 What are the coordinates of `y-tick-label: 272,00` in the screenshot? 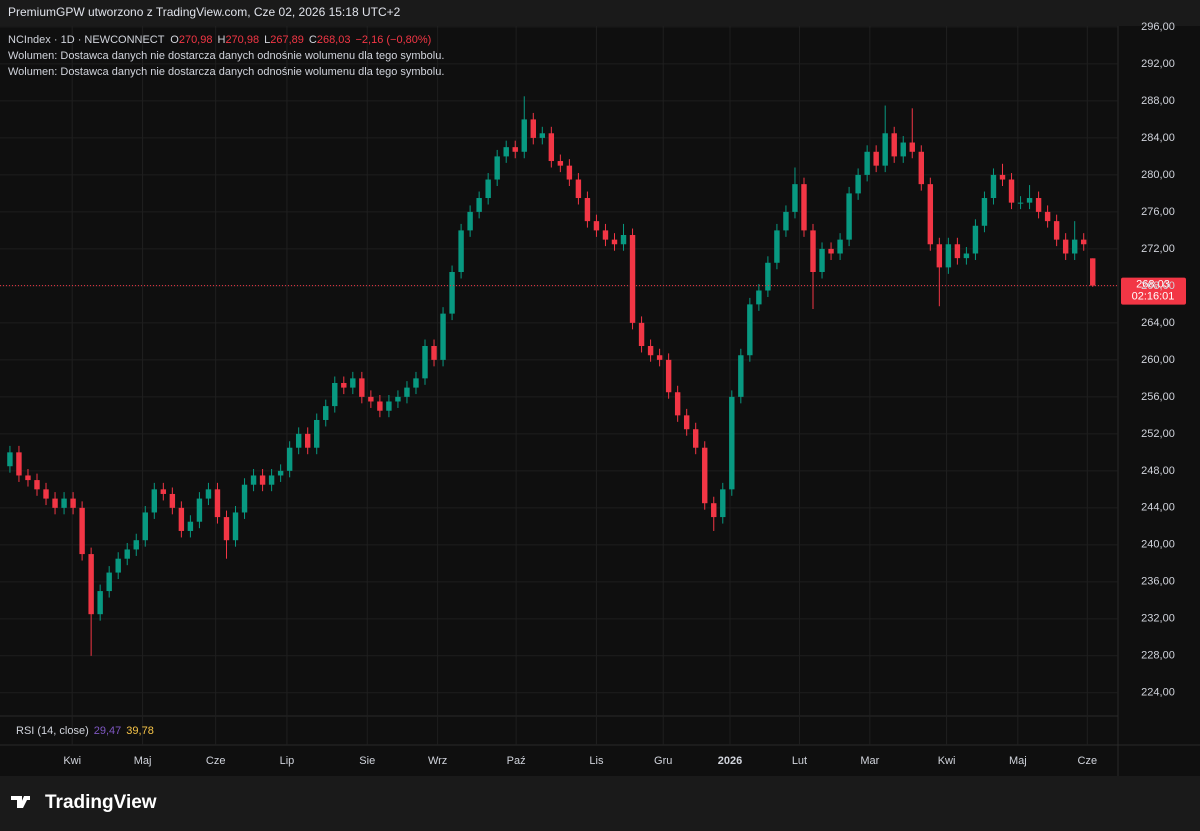 It's located at (1158, 249).